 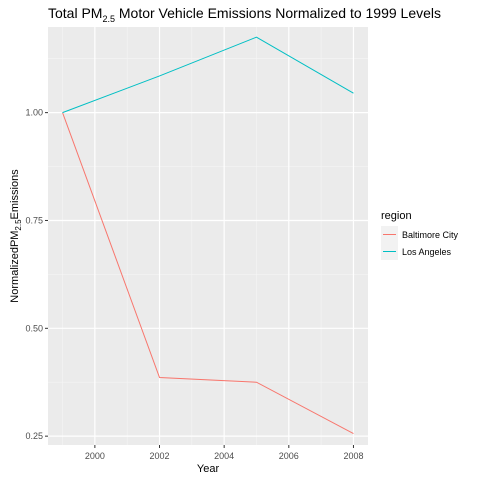 What do you see at coordinates (34, 328) in the screenshot?
I see `y-tick-label: 0.50` at bounding box center [34, 328].